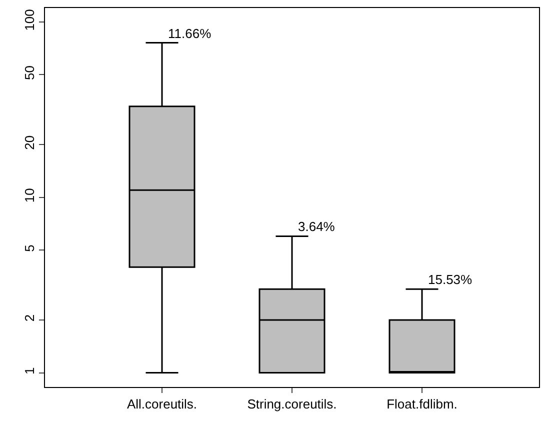 The height and width of the screenshot is (427, 559). Describe the element at coordinates (29, 142) in the screenshot. I see `y-tick-label: 20` at that location.